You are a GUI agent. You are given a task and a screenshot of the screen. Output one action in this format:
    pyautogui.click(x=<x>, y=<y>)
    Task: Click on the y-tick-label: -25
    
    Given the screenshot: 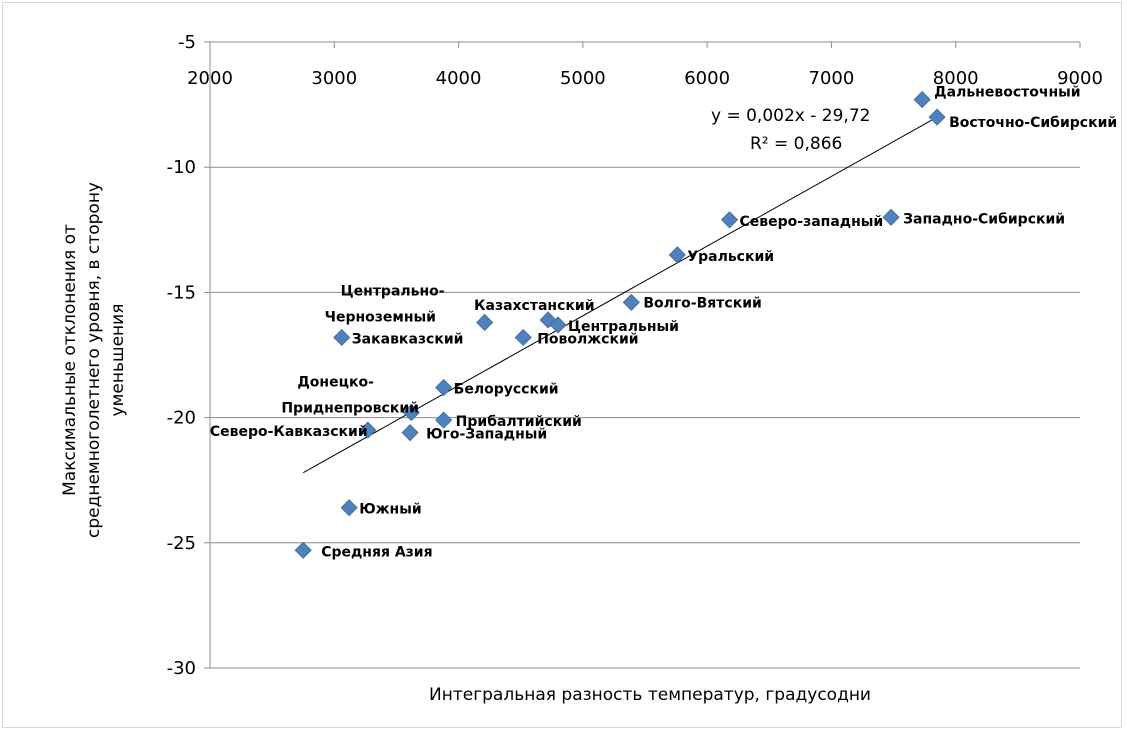 What is the action you would take?
    pyautogui.click(x=181, y=543)
    